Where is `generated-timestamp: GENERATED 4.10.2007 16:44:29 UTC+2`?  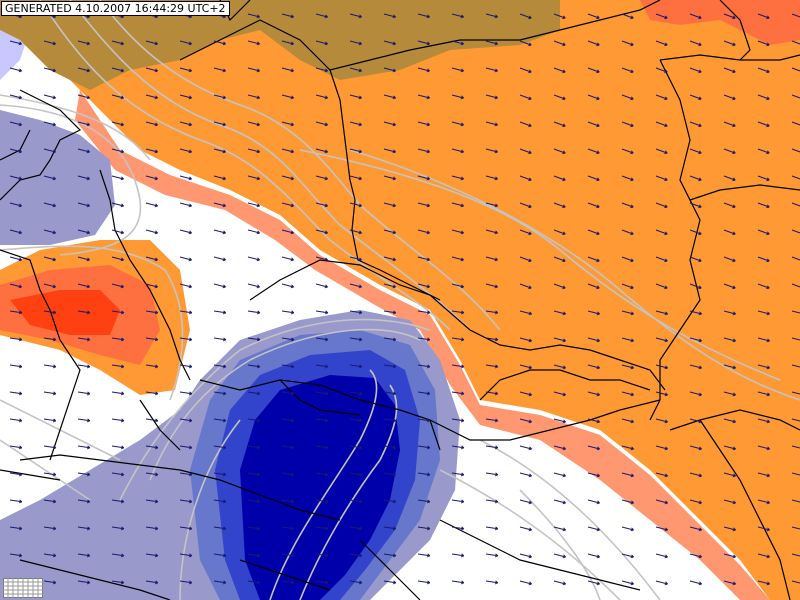
generated-timestamp: GENERATED 4.10.2007 16:44:29 UTC+2 is located at coordinates (115, 8).